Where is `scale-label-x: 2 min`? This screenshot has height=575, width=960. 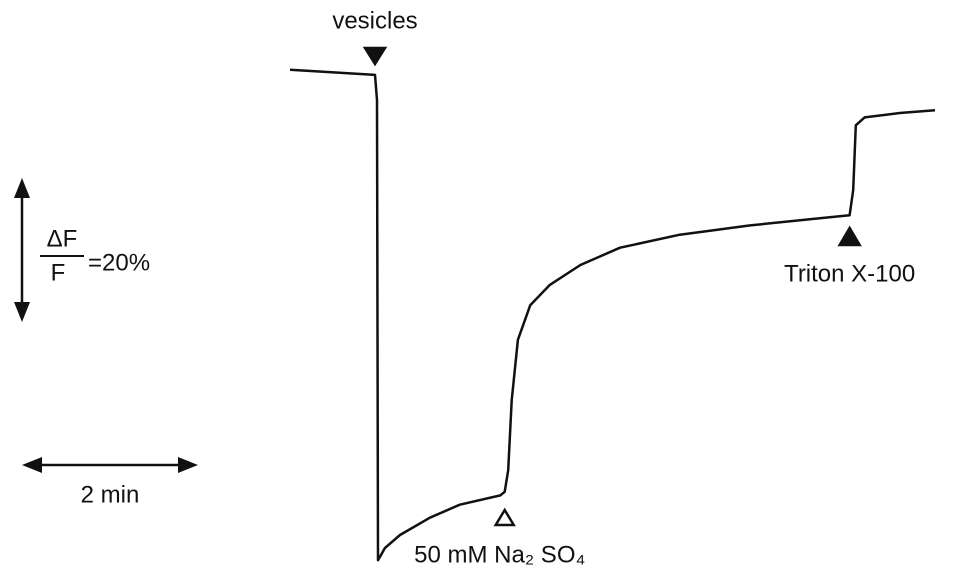
scale-label-x: 2 min is located at coordinates (110, 494).